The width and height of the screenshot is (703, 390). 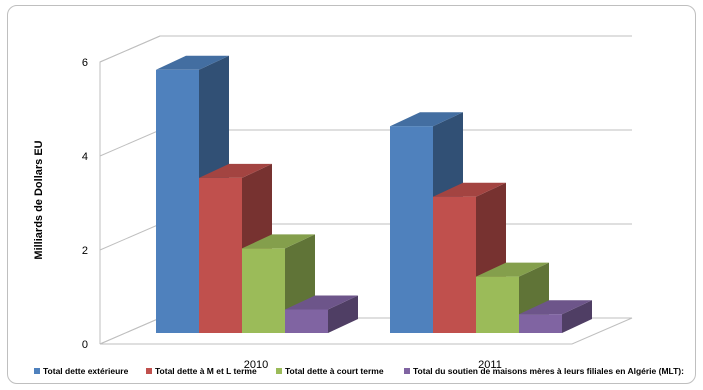 I want to click on x-tick-label: 2010, so click(x=256, y=365).